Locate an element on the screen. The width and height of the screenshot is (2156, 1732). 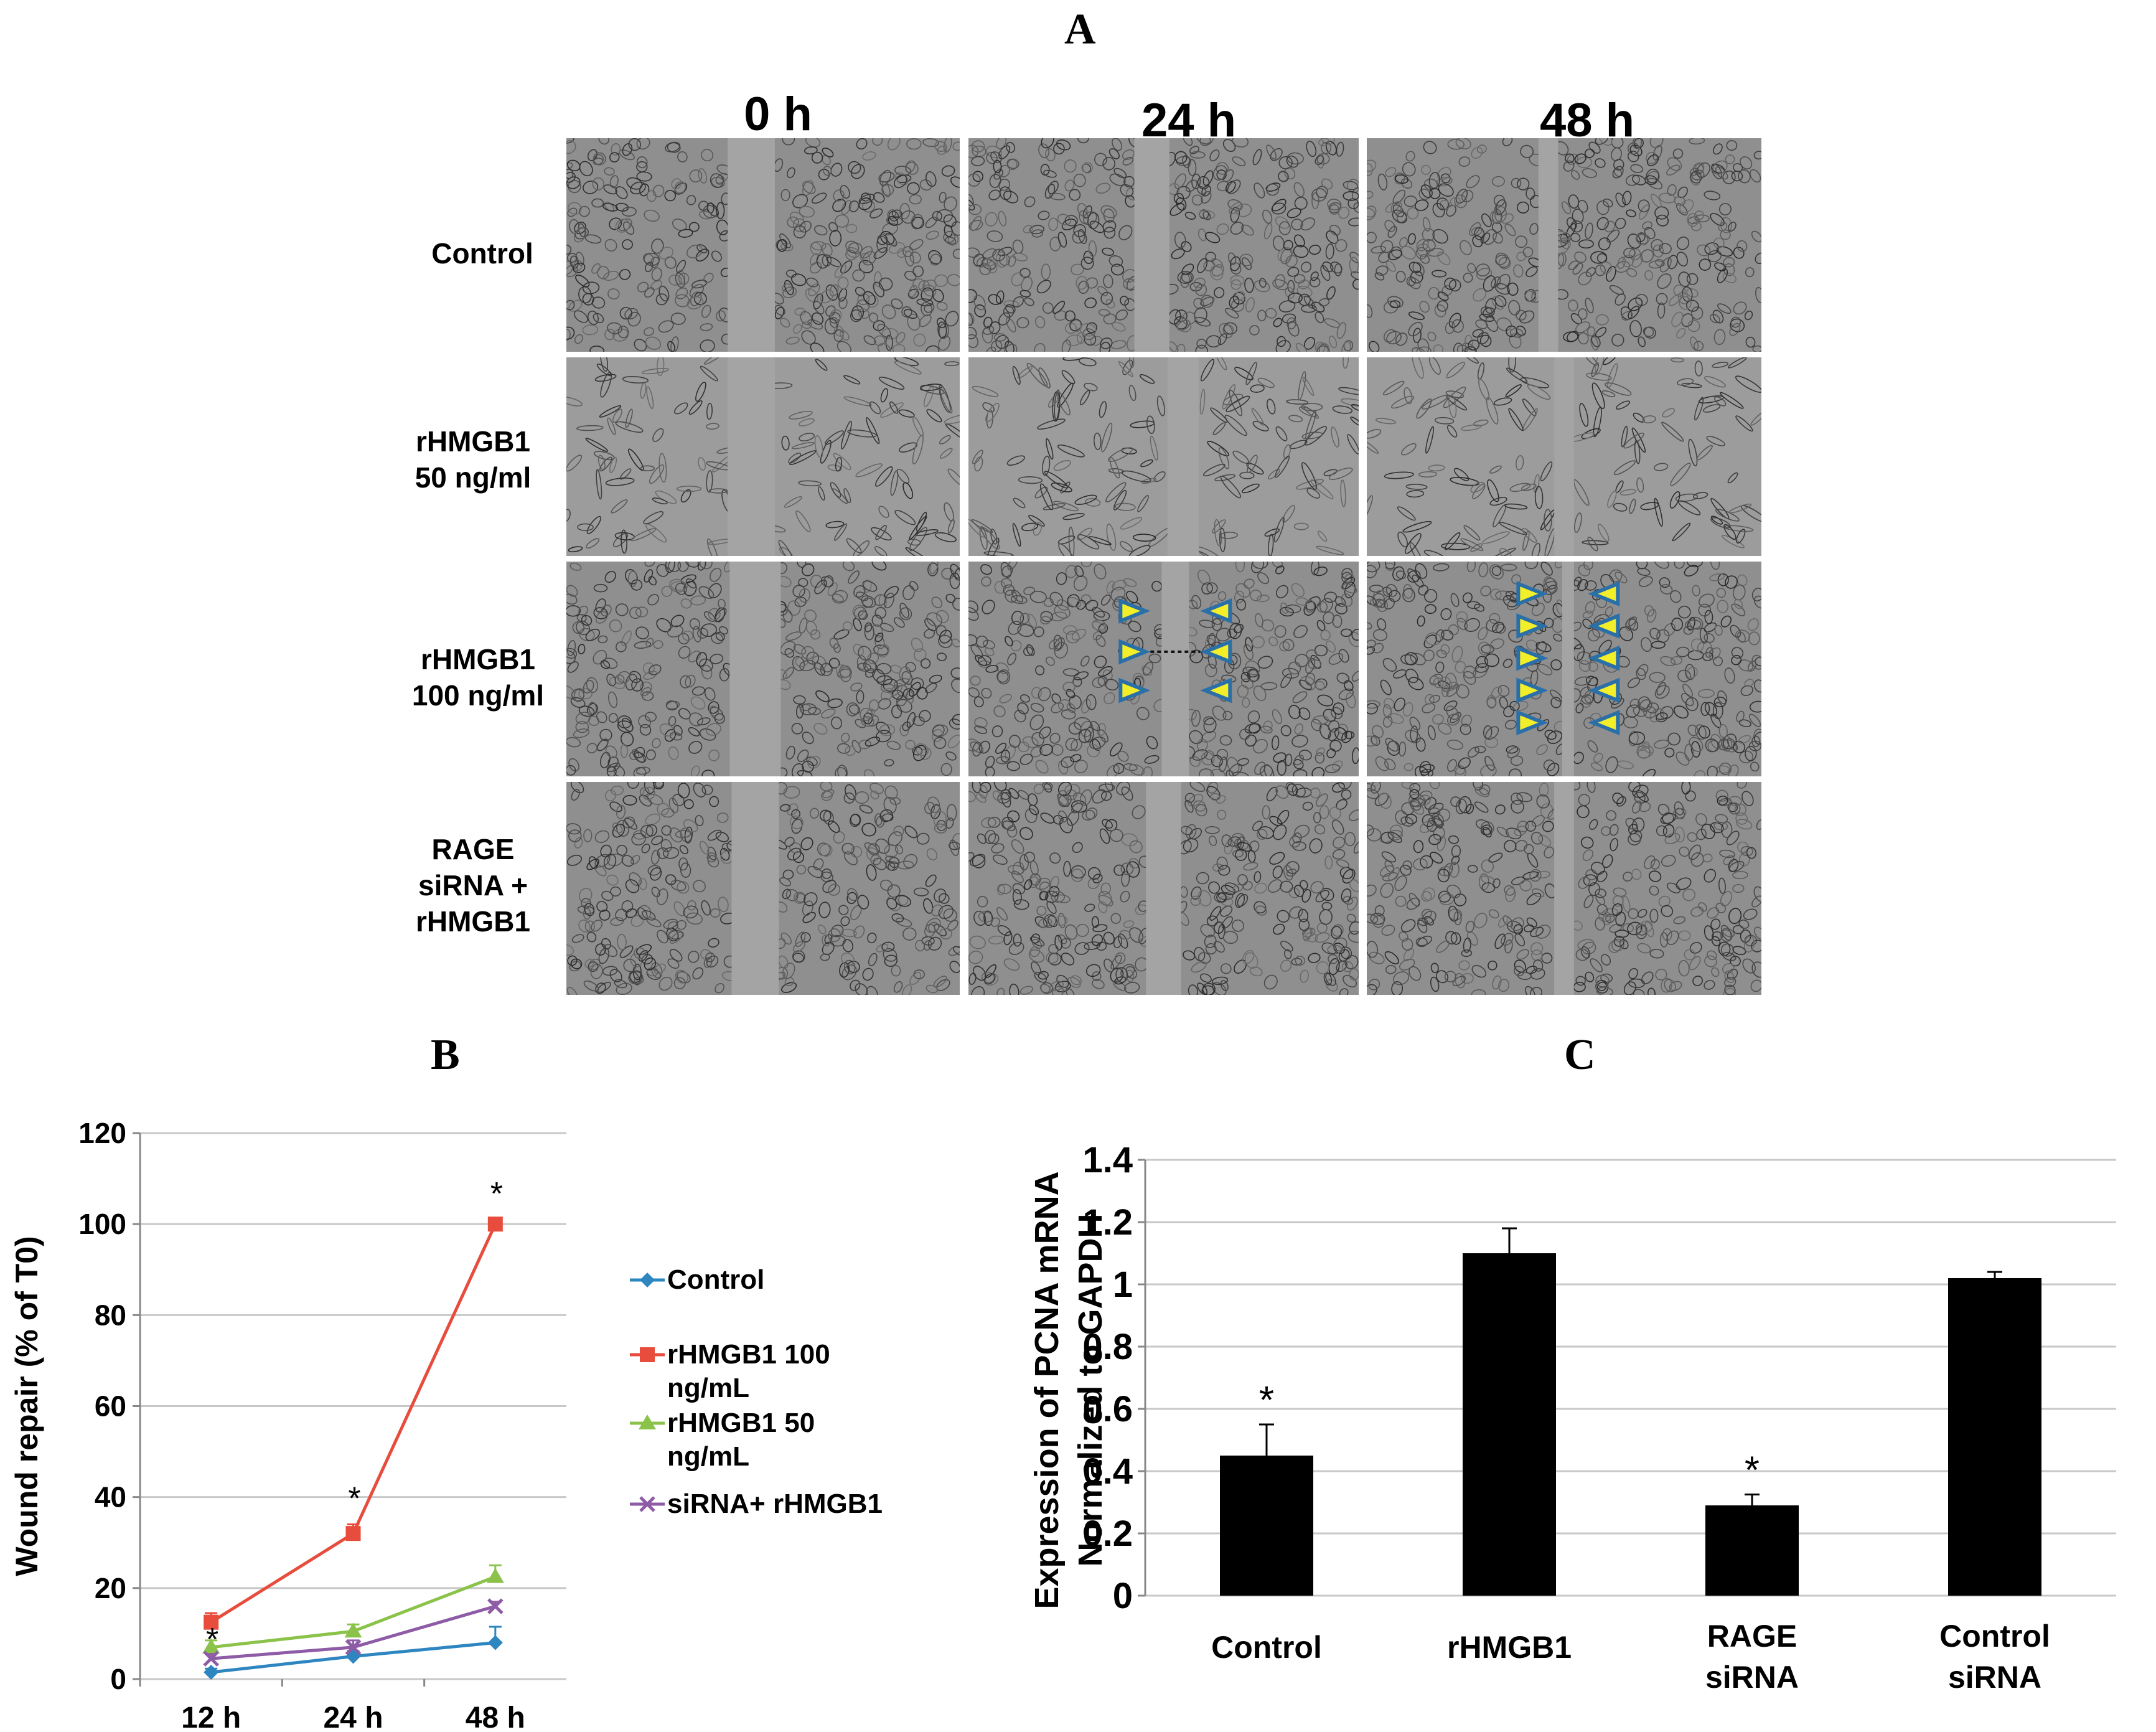
row-label-line: siRNA + is located at coordinates (473, 885).